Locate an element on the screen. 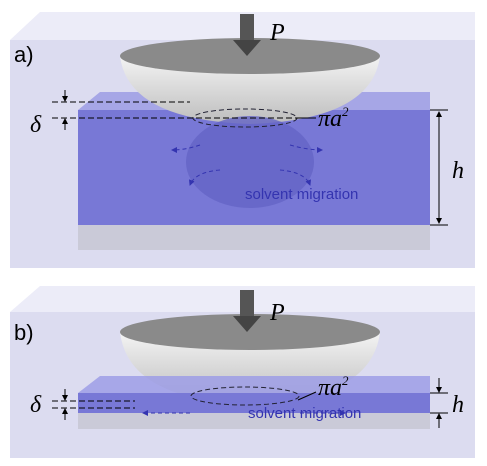  gel-top is located at coordinates (254, 384).